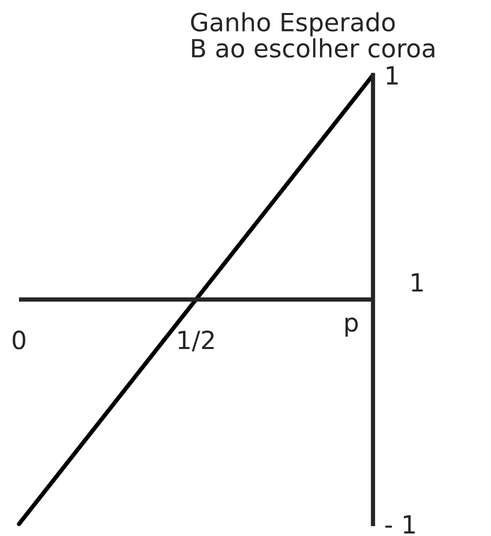 The width and height of the screenshot is (491, 536). What do you see at coordinates (417, 282) in the screenshot?
I see `text: 1` at bounding box center [417, 282].